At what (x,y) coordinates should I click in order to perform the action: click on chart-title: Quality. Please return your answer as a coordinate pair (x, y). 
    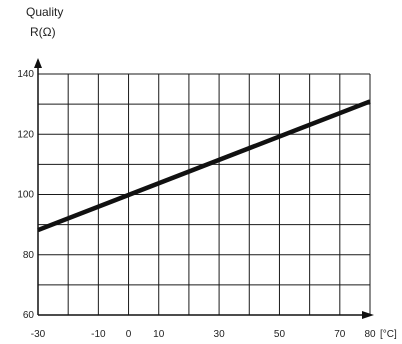
    Looking at the image, I should click on (44, 12).